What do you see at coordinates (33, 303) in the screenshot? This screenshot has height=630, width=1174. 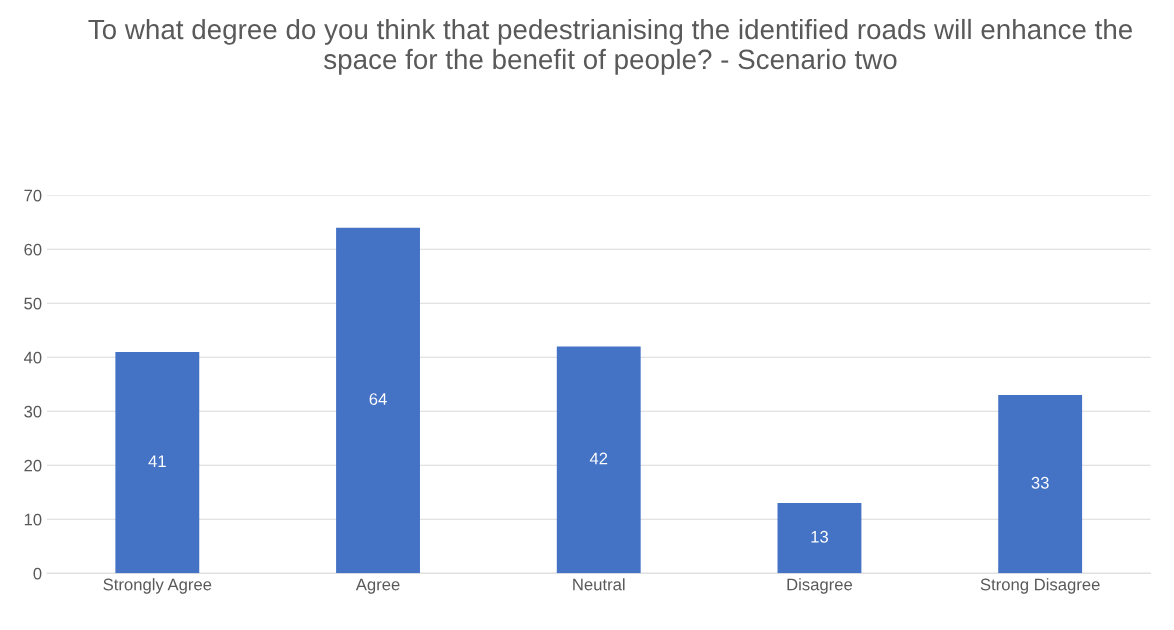 I see `y-tick-label: 50` at bounding box center [33, 303].